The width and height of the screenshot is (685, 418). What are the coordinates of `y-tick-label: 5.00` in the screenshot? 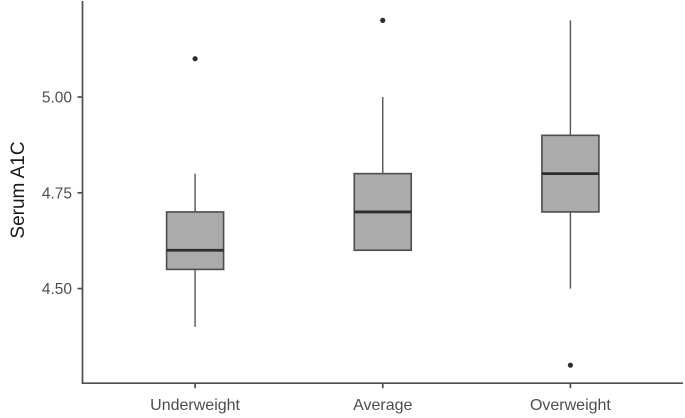 It's located at (57, 98).